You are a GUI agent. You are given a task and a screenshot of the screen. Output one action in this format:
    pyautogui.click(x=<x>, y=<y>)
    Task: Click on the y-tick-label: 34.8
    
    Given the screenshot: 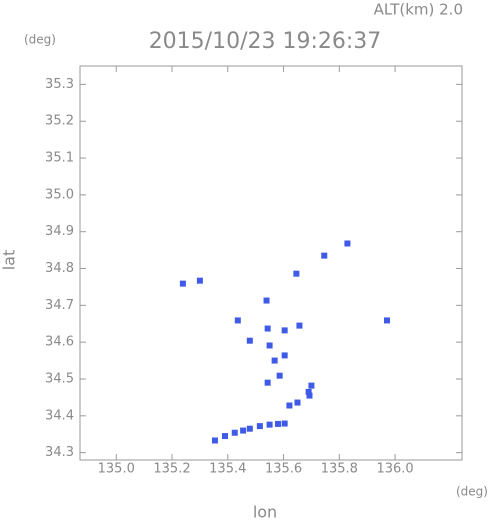 What is the action you would take?
    pyautogui.click(x=59, y=268)
    